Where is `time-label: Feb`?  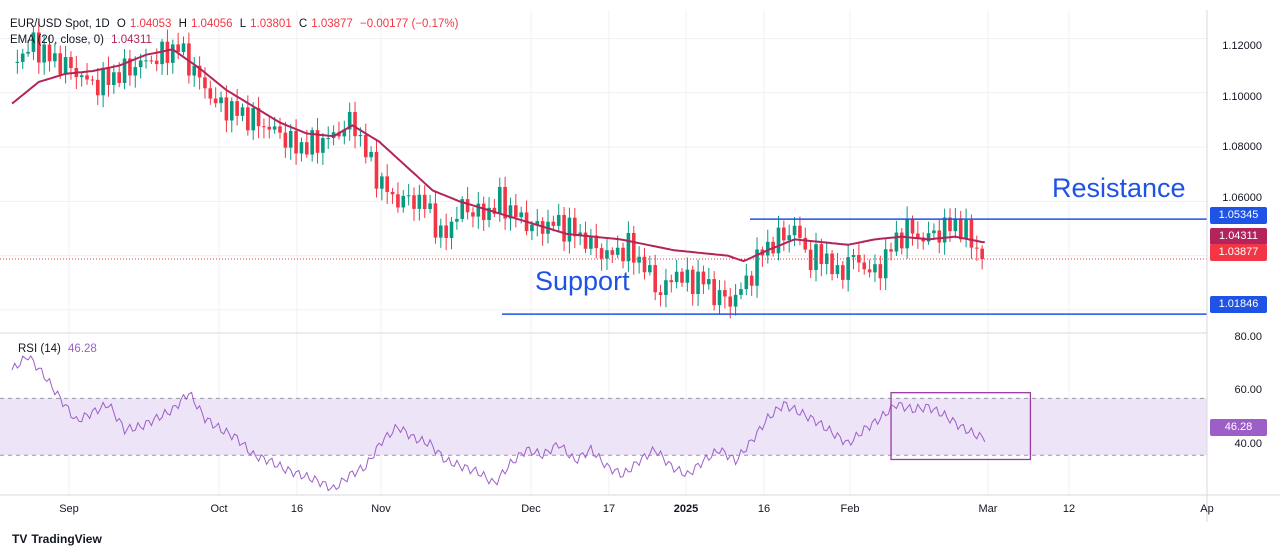 time-label: Feb is located at coordinates (850, 509).